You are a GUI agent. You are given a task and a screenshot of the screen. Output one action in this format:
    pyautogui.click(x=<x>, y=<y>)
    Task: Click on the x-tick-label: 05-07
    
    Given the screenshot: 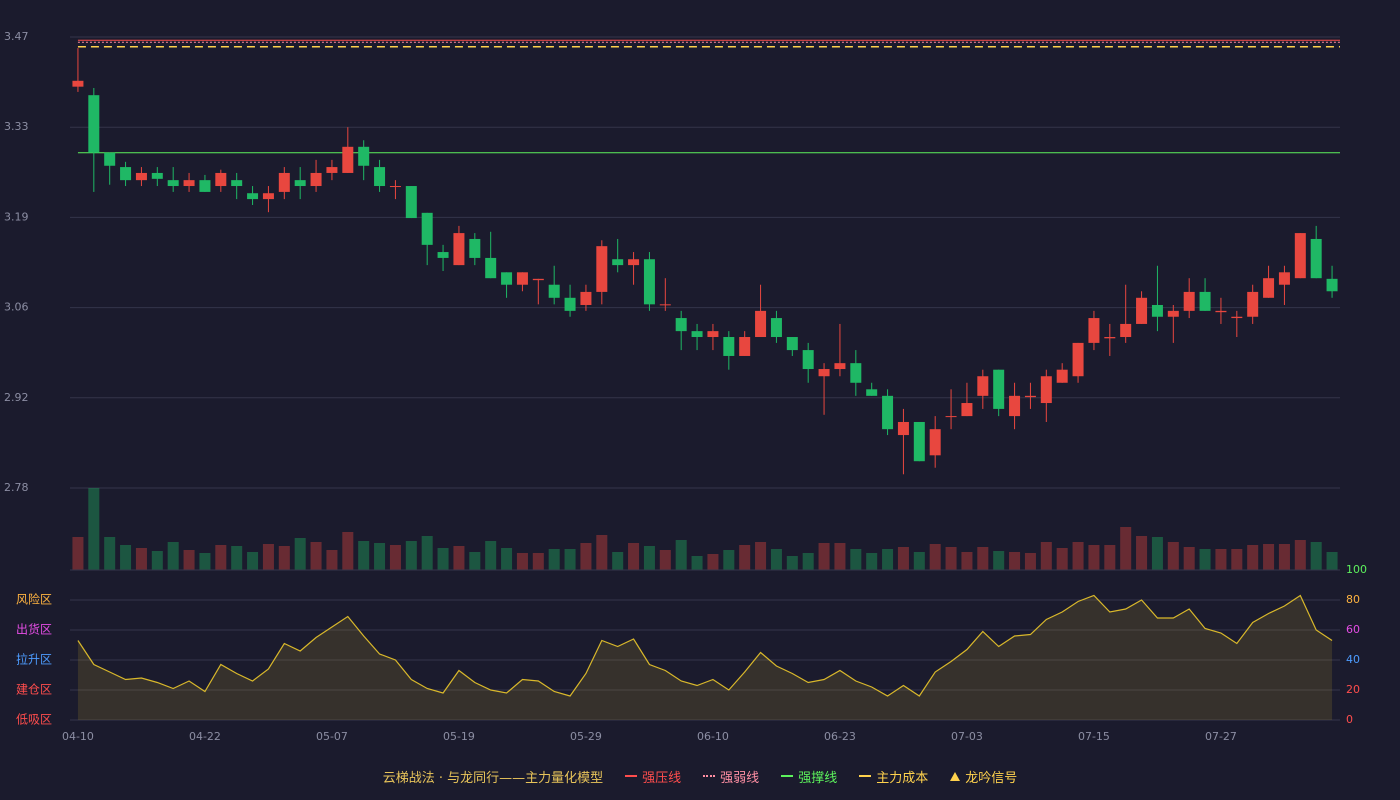 What is the action you would take?
    pyautogui.click(x=332, y=736)
    